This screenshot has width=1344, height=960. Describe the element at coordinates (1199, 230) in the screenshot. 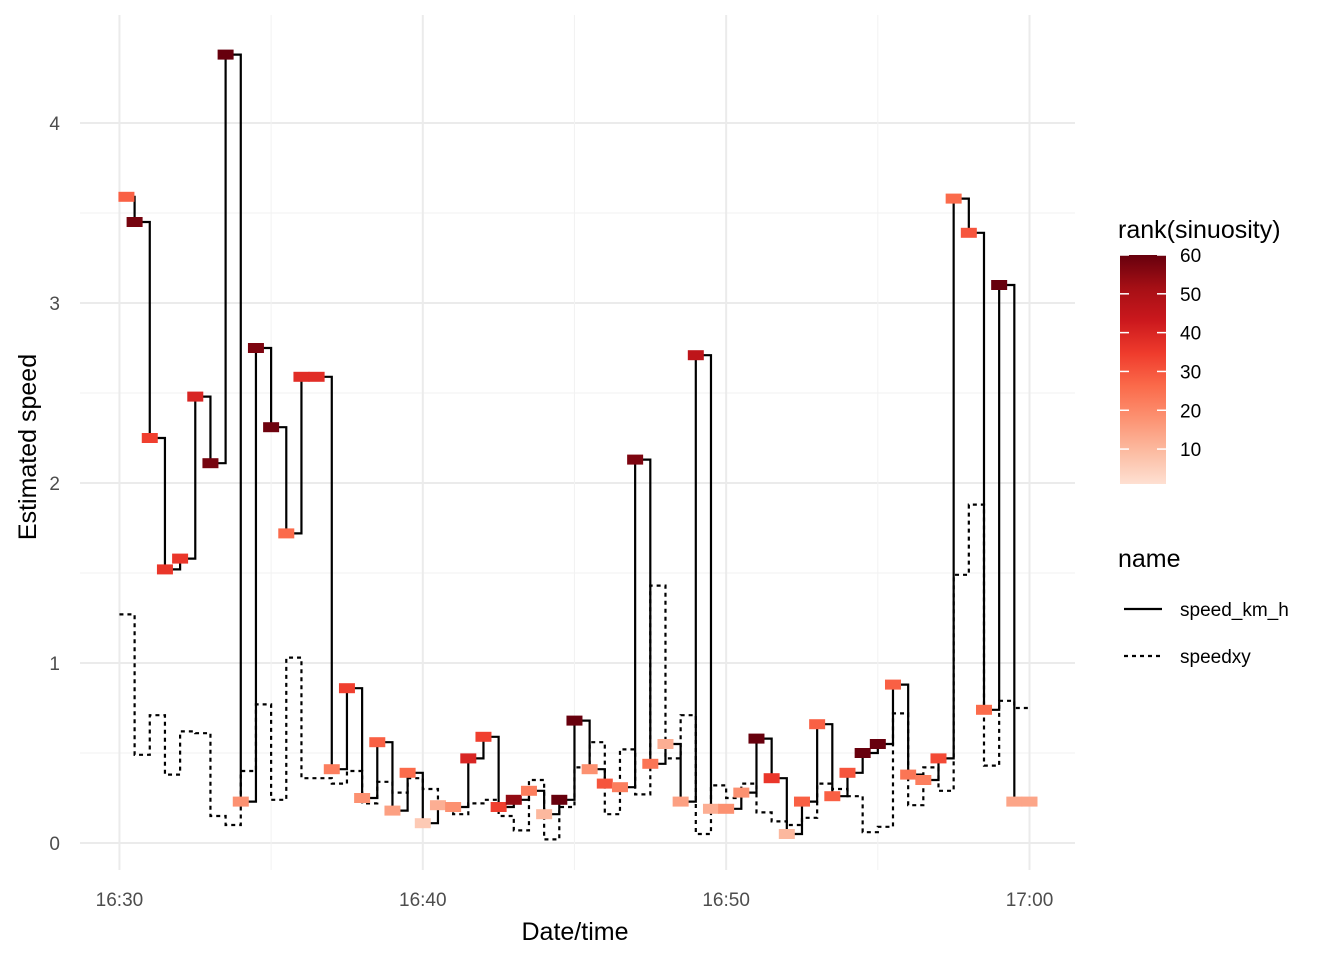

I see `color-legend-title: rank(sinuosity)` at that location.